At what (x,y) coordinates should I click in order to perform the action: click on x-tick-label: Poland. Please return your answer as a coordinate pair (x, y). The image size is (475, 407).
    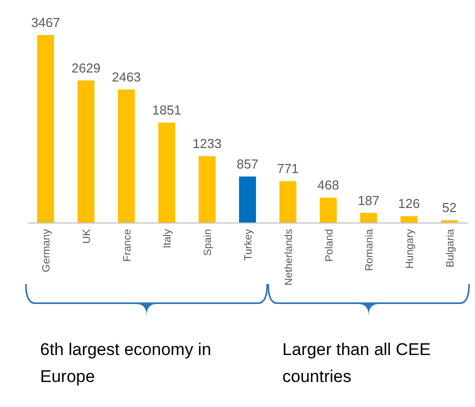
    Looking at the image, I should click on (329, 245).